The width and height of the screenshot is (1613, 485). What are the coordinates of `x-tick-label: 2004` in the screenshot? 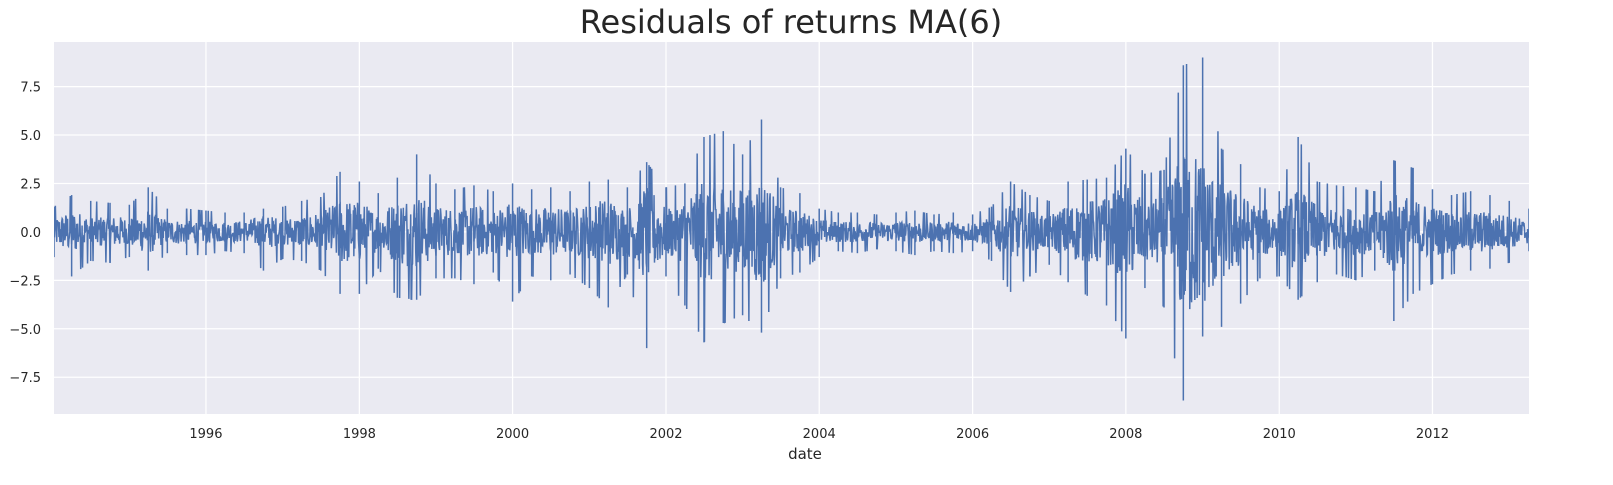 It's located at (819, 434).